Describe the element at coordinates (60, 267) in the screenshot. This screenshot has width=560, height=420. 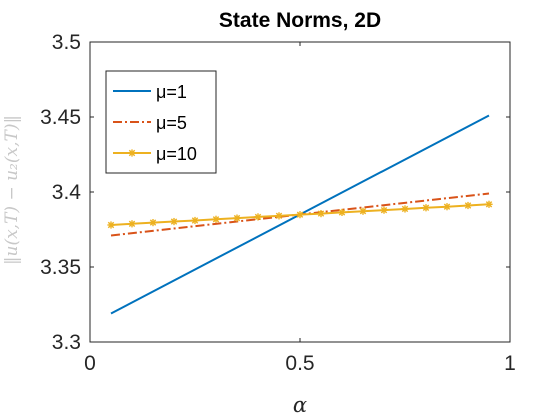
I see `y-tick-label: 3.35` at that location.